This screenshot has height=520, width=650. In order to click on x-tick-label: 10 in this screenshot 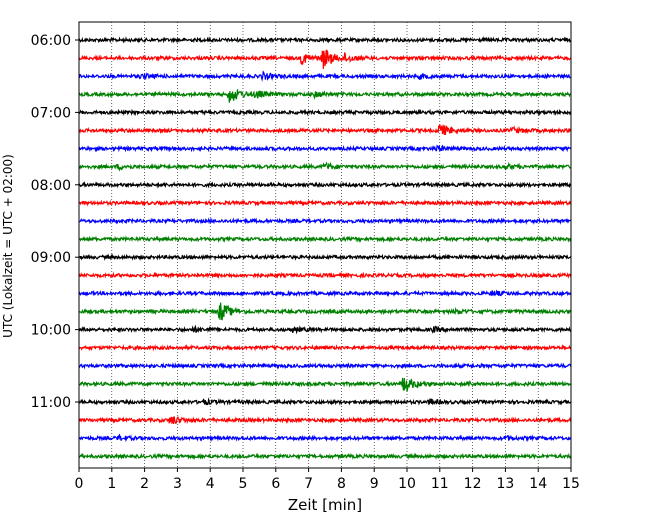, I will do `click(407, 484)`.